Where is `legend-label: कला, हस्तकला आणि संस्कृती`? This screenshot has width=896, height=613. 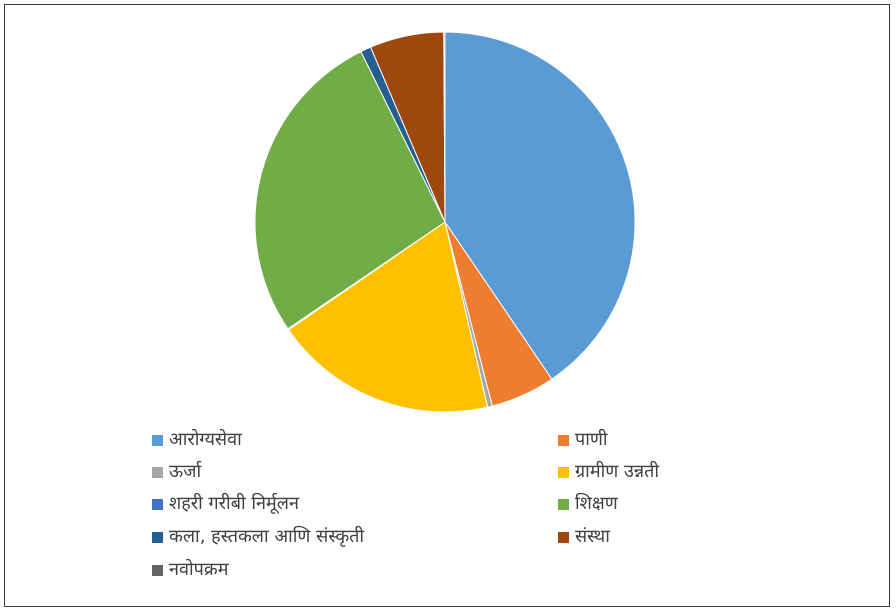
legend-label: कला, हस्तकला आणि संस्कृती is located at coordinates (267, 536).